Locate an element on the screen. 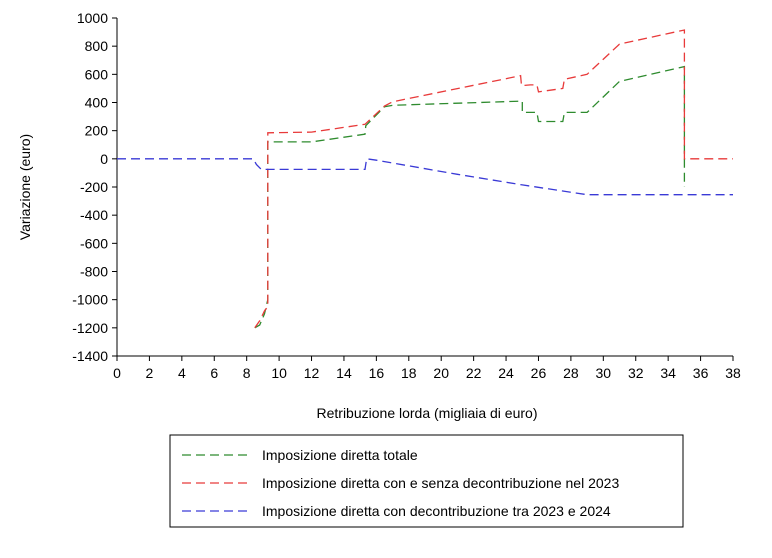  x-tick-label: 8 is located at coordinates (247, 373).